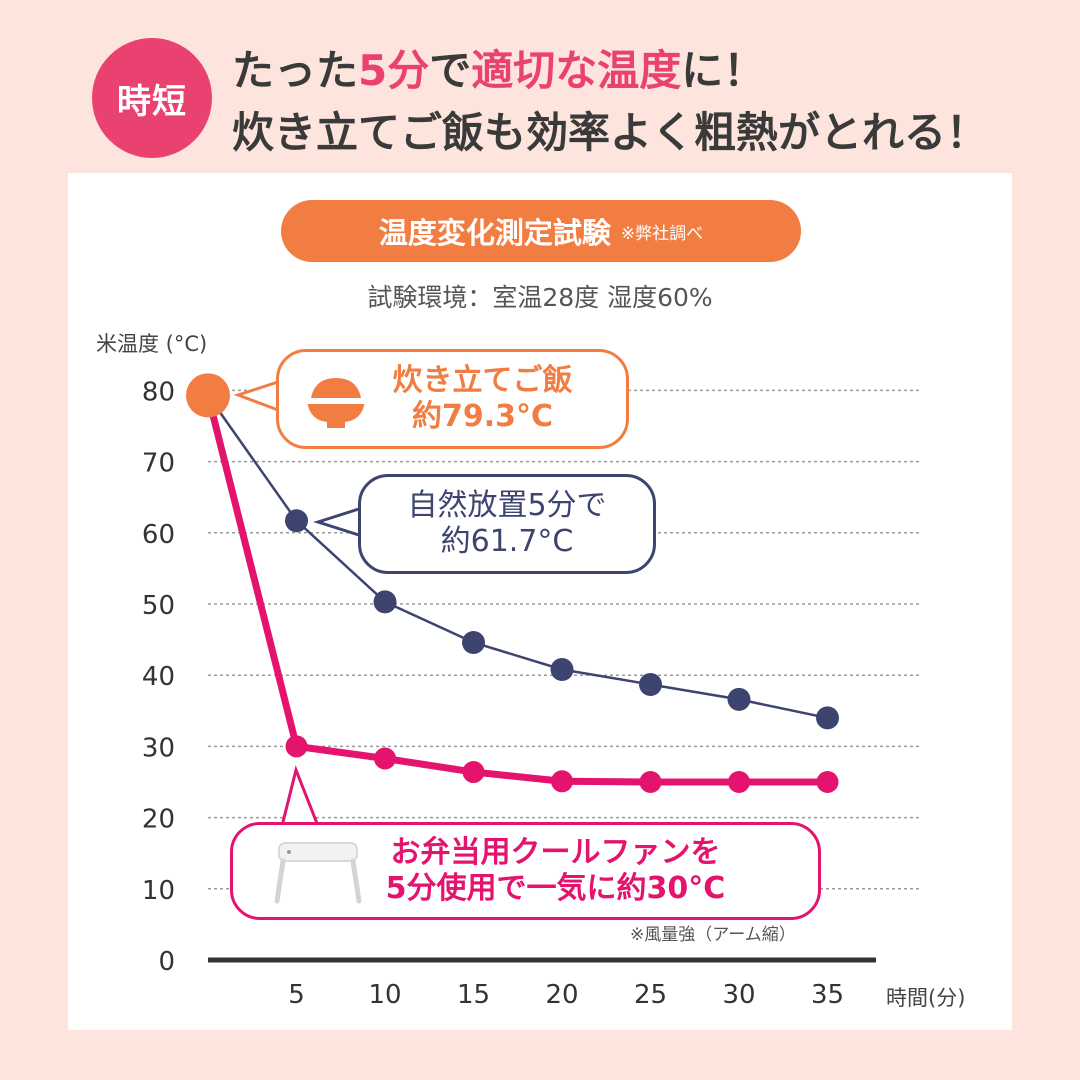 The height and width of the screenshot is (1080, 1080). What do you see at coordinates (482, 380) in the screenshot?
I see `start-callout-line-1: 炊き立てご飯` at bounding box center [482, 380].